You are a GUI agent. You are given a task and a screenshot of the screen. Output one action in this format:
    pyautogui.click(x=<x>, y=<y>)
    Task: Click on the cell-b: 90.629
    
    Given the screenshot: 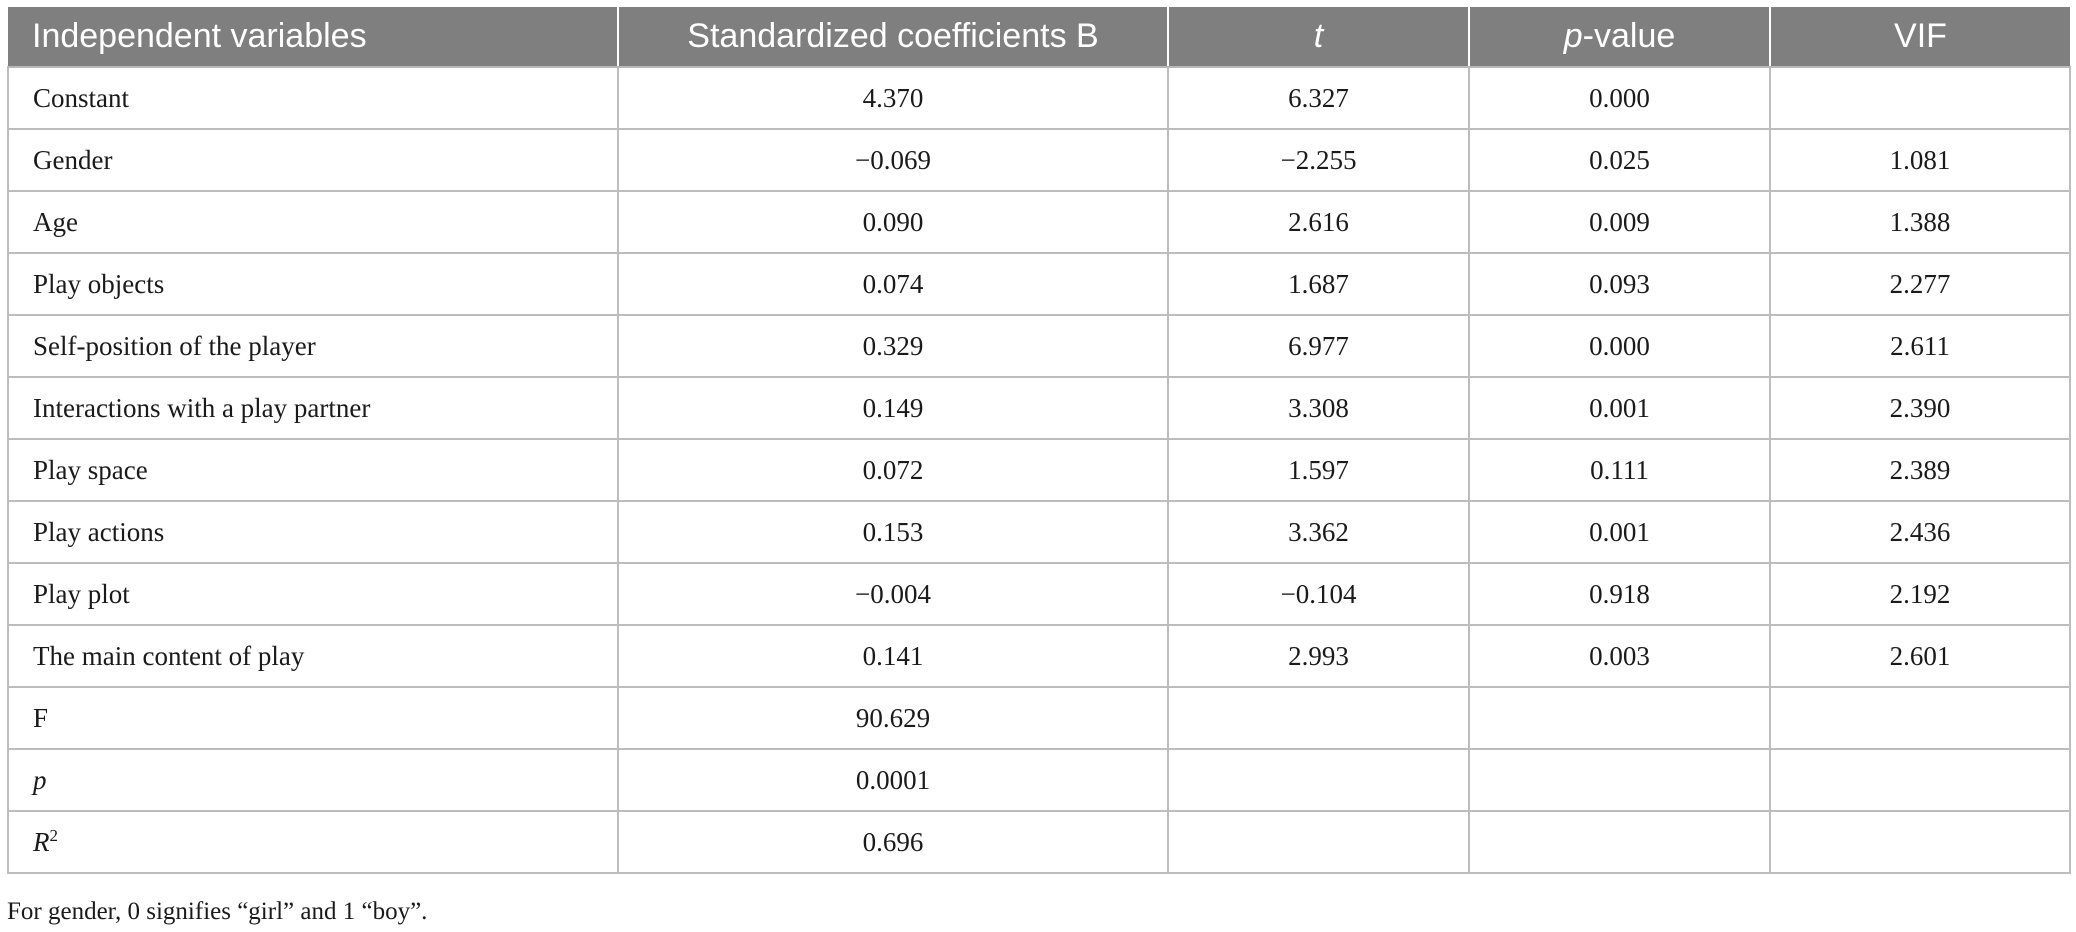 What is the action you would take?
    pyautogui.click(x=893, y=718)
    